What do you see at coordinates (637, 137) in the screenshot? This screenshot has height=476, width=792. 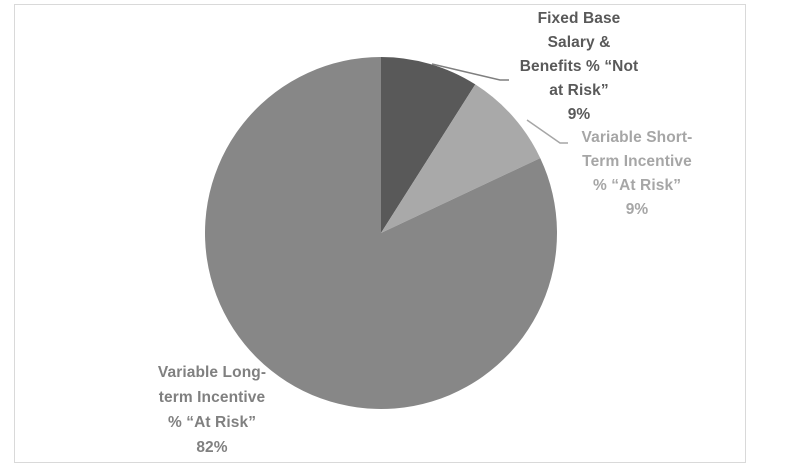 I see `data-label-line: Variable Short-` at bounding box center [637, 137].